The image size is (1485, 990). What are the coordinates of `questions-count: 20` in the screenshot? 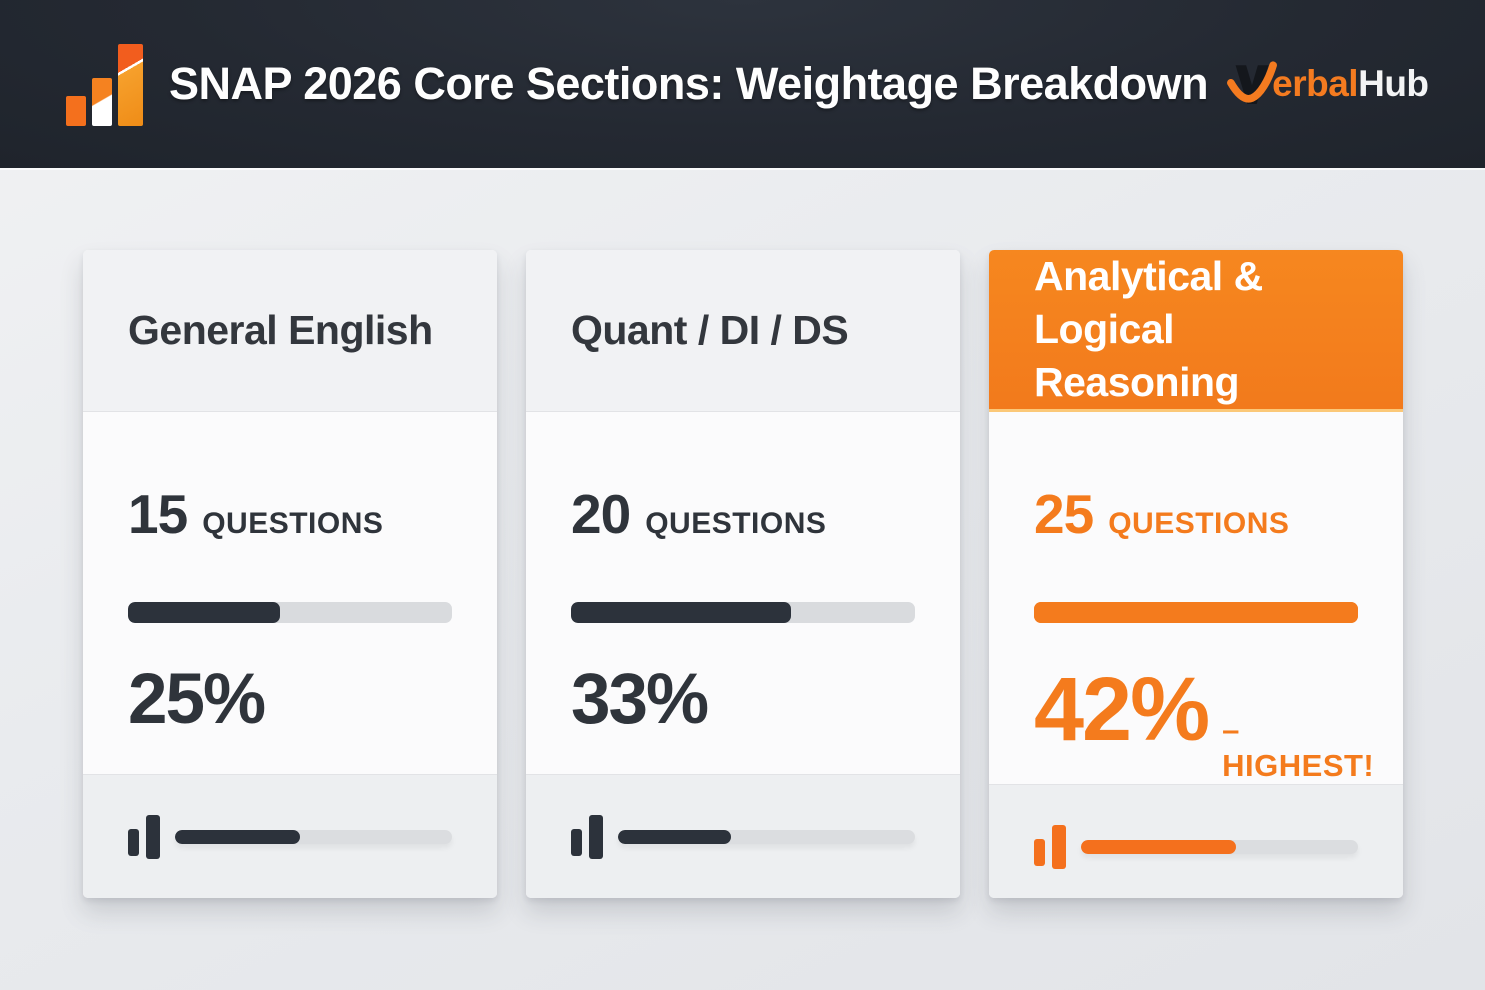 It's located at (601, 514).